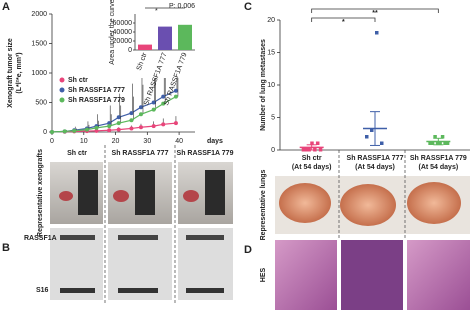 This screenshot has width=474, height=311. What do you see at coordinates (156, 11) in the screenshot?
I see `annotation: *` at bounding box center [156, 11].